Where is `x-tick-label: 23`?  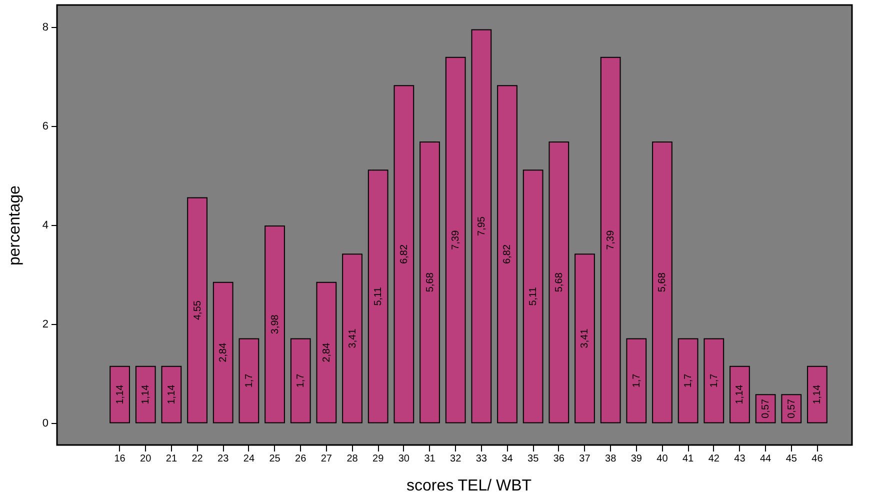
x-tick-label: 23 is located at coordinates (224, 459).